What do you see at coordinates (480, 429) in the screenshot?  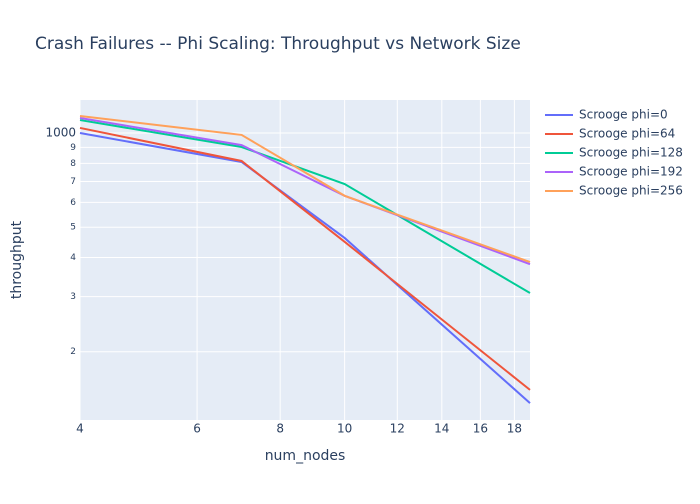 I see `x-tick-label: 16` at bounding box center [480, 429].